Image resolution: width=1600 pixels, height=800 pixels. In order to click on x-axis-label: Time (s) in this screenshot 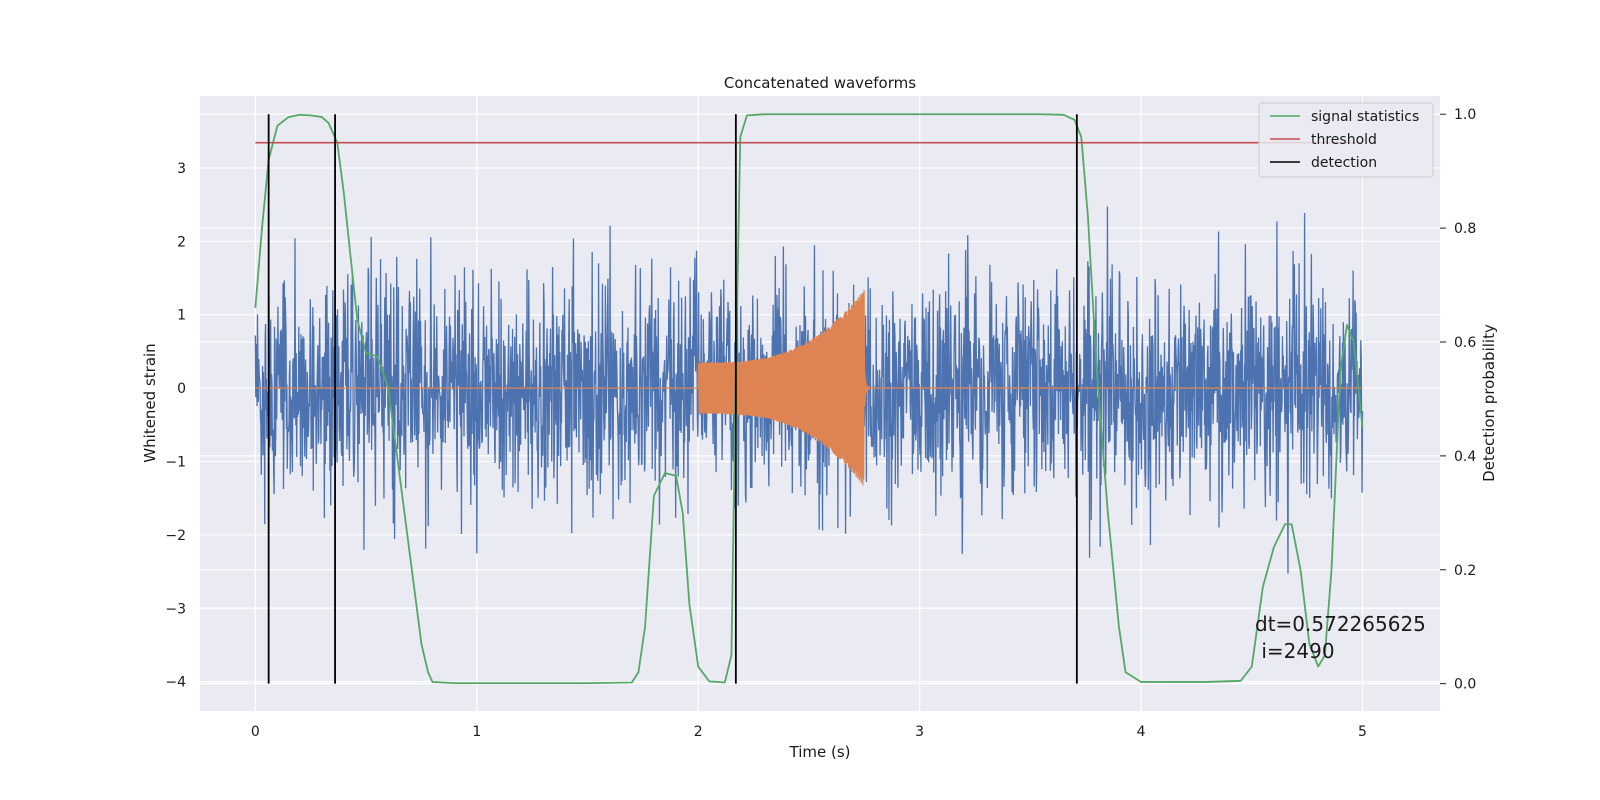, I will do `click(820, 752)`.